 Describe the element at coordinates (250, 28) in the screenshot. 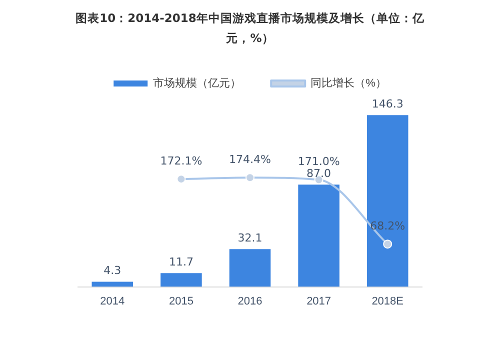

I see `chart-title: 图表10：2014-2018年中国游戏直播市场规模及增长（单位：亿元，%）` at that location.